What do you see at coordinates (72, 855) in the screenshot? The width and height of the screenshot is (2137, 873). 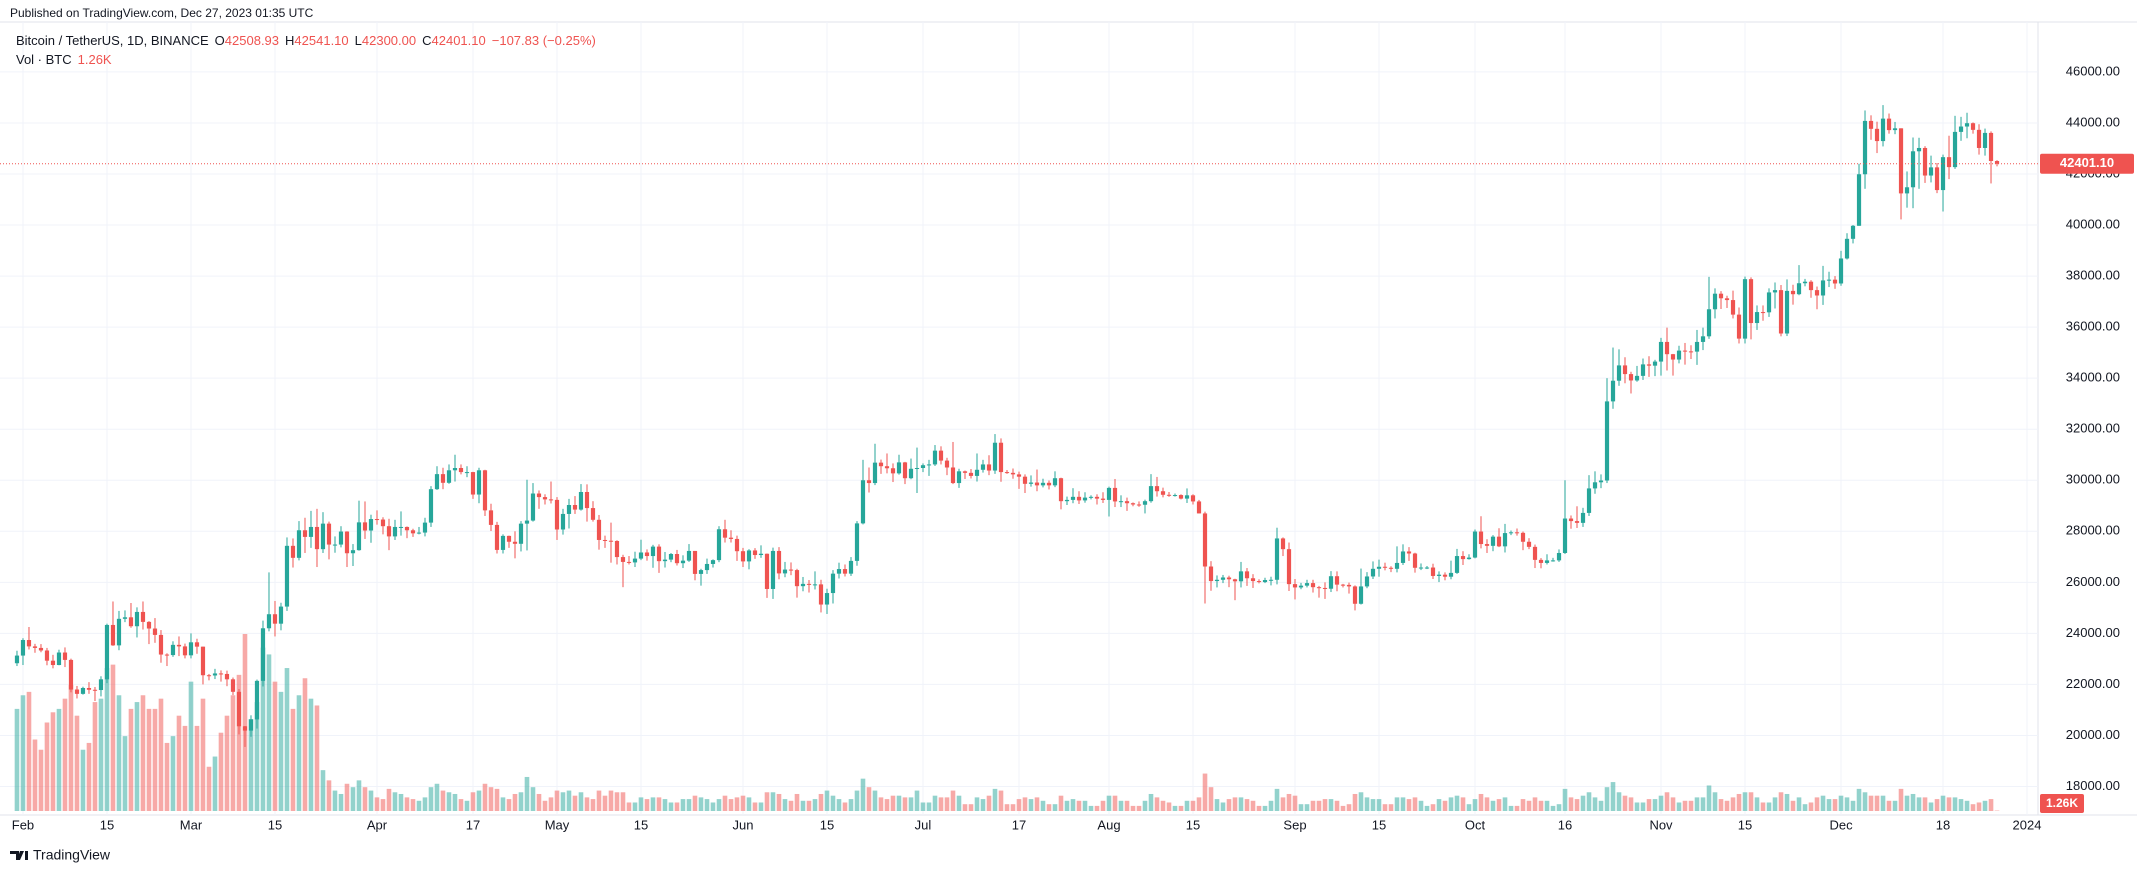 I see `brand-name: TradingView` at bounding box center [72, 855].